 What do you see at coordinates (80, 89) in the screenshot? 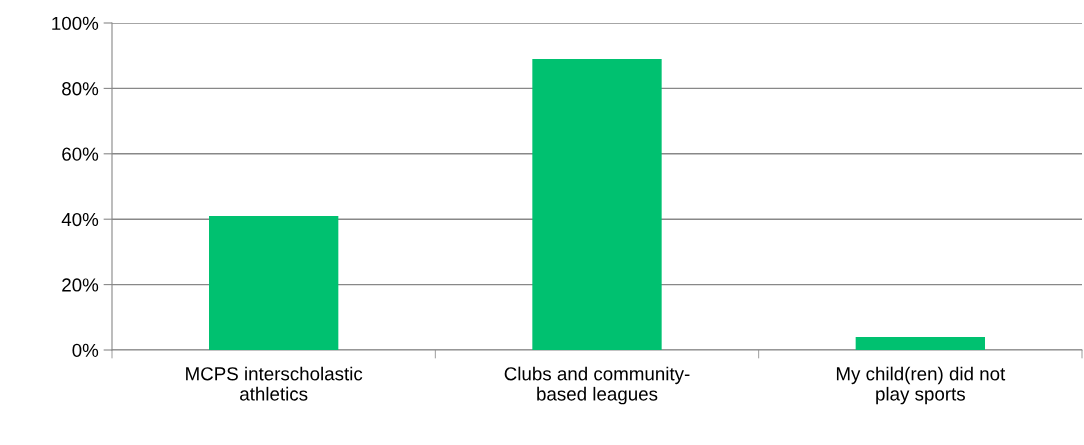
I see `y-tick-label: 80%` at bounding box center [80, 89].